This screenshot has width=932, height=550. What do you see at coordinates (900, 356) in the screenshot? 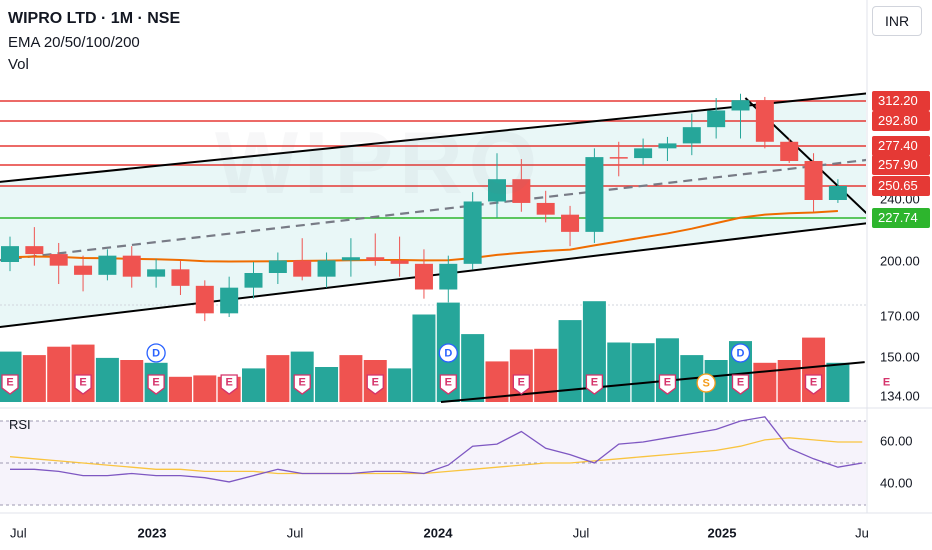
I see `price-axis-label: 150.00` at bounding box center [900, 356].